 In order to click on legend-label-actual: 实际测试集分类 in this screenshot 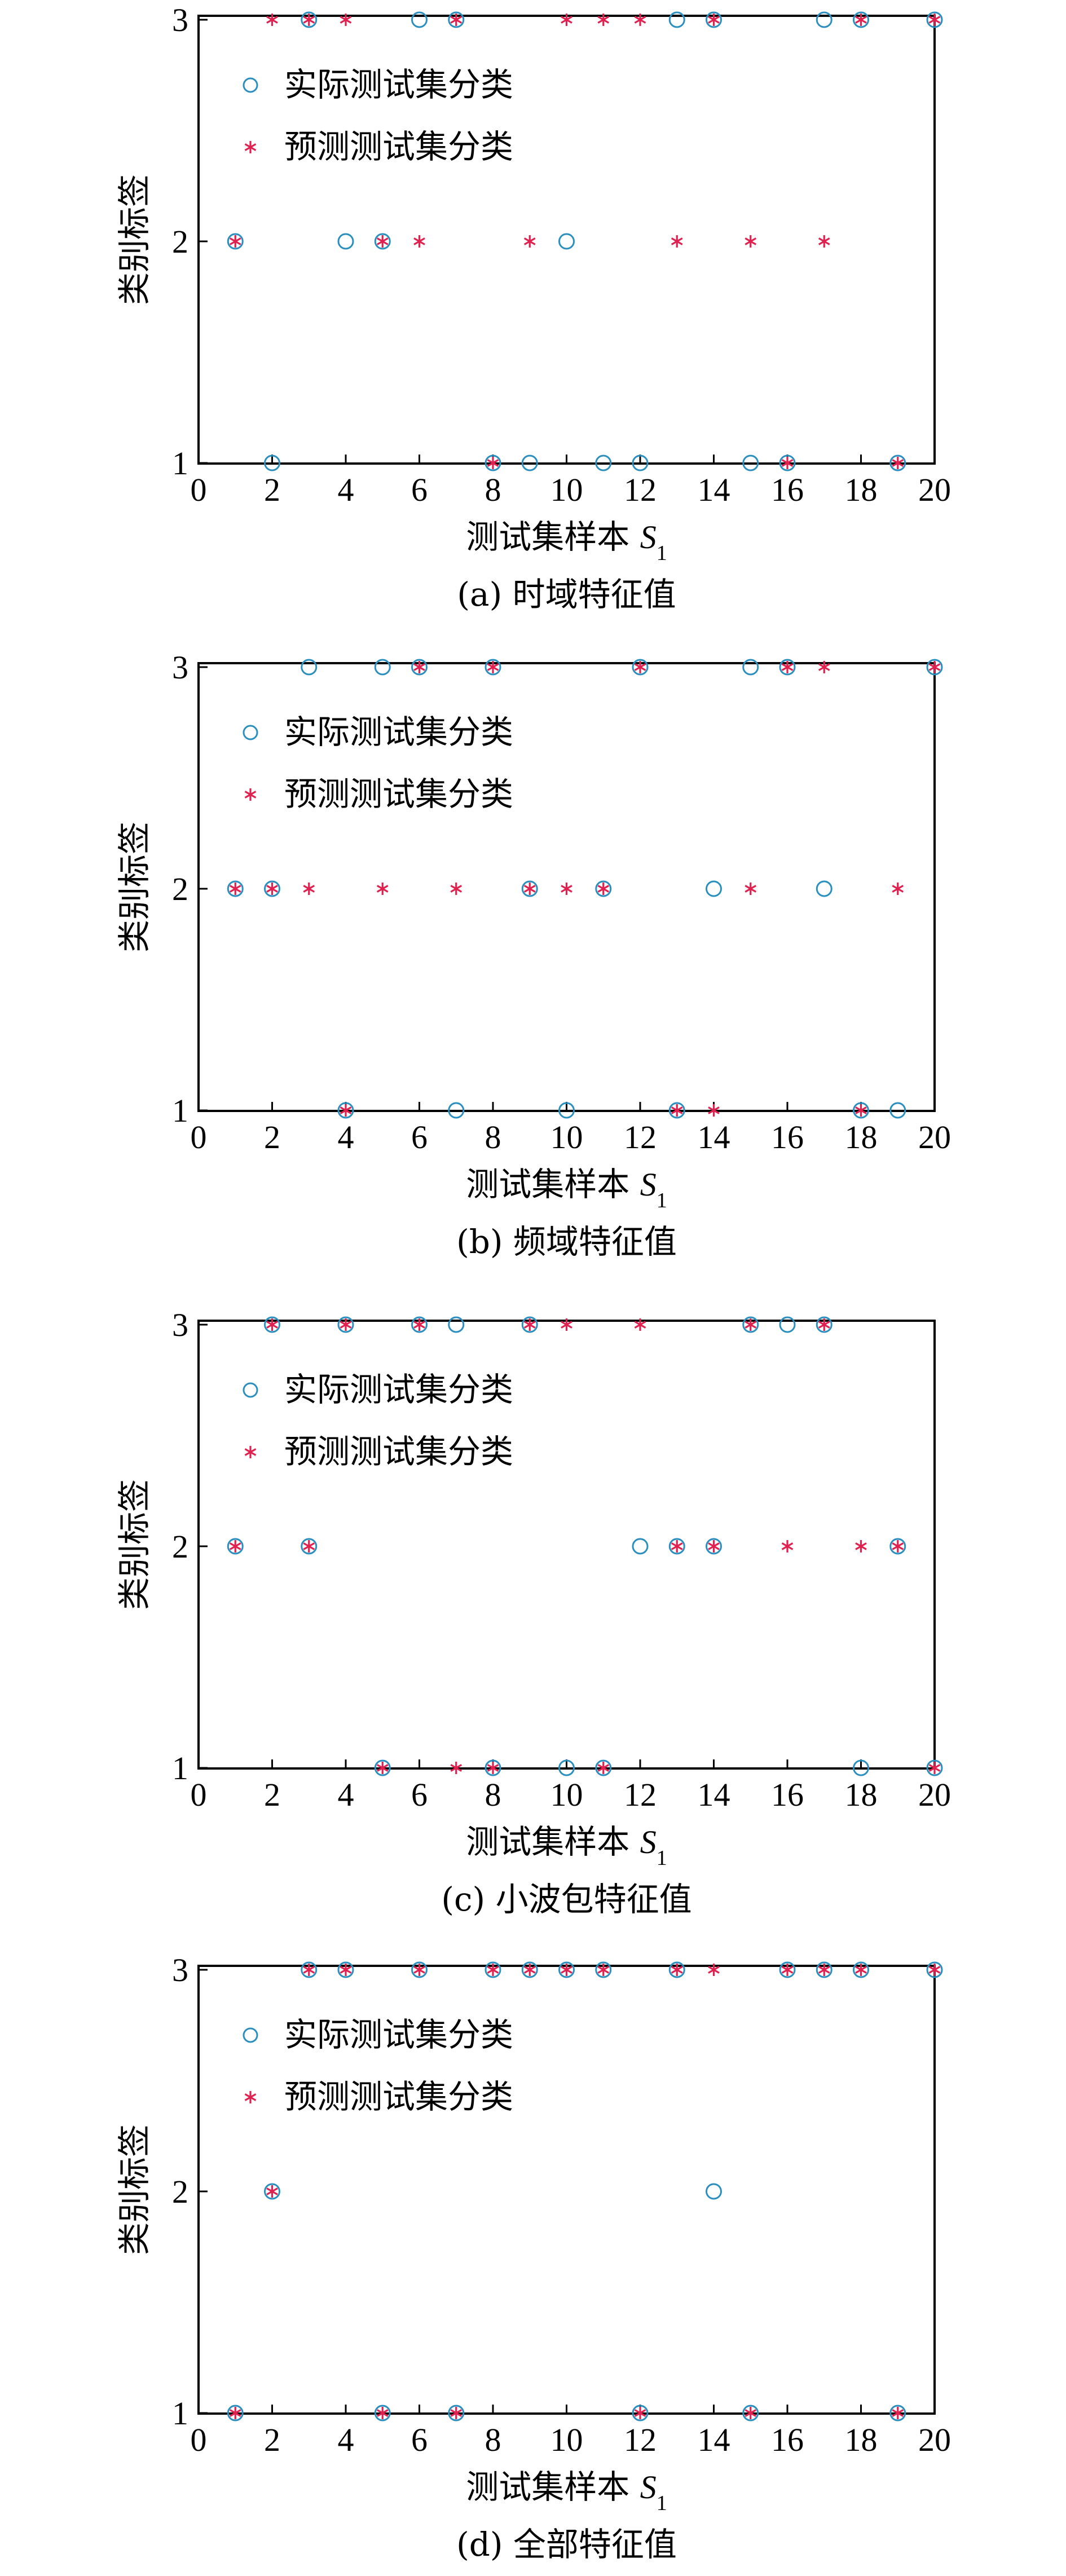, I will do `click(398, 84)`.